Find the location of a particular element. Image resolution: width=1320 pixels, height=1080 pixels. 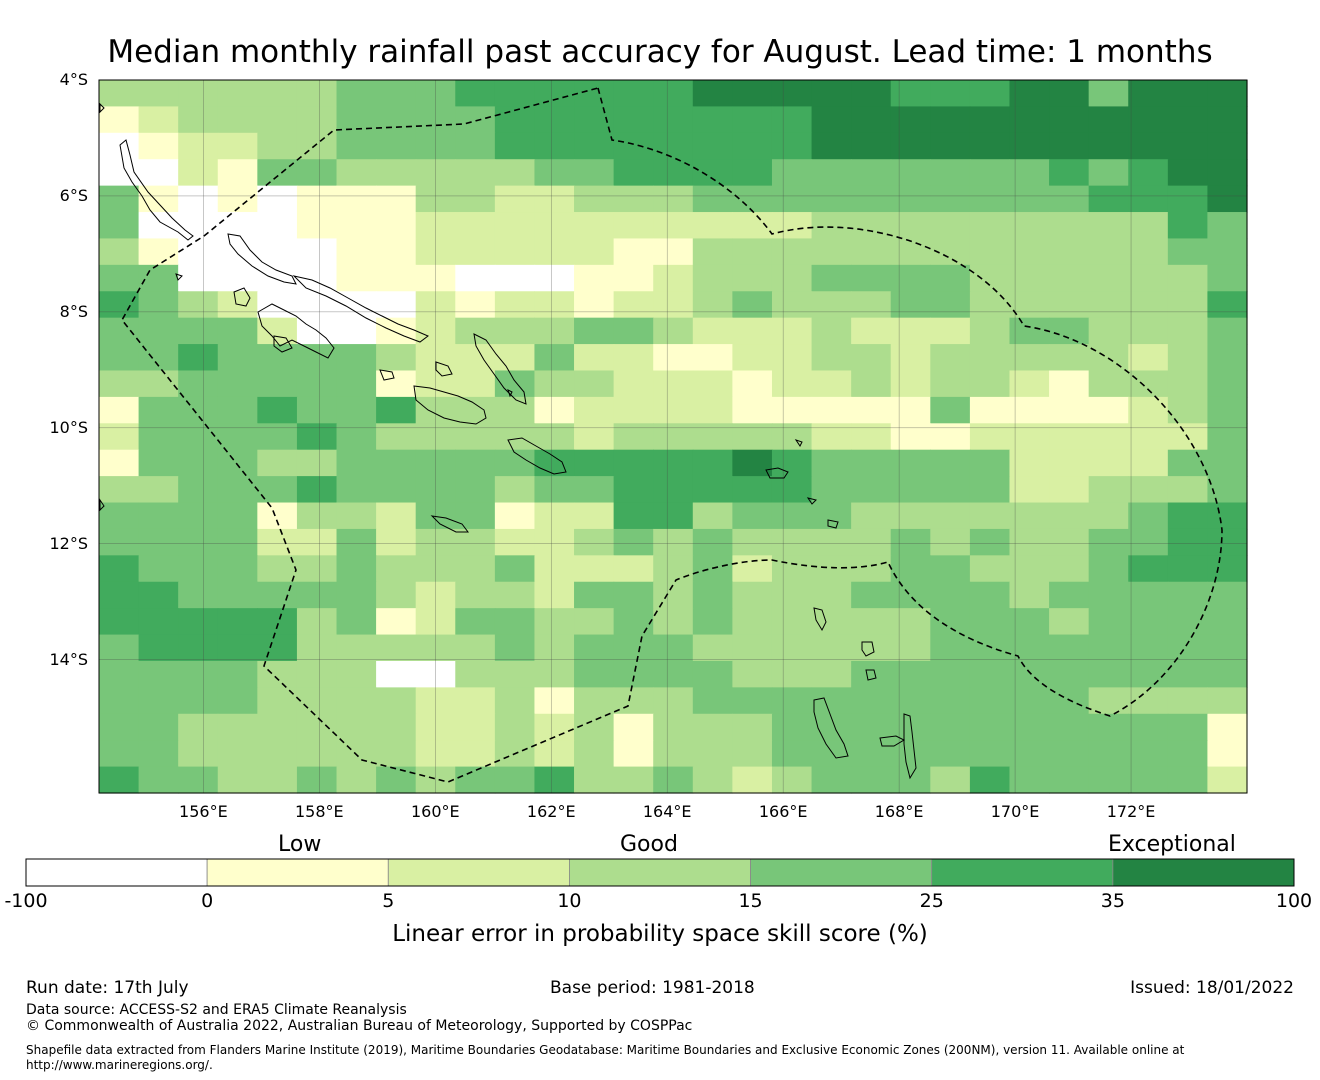

vanikoro-island is located at coordinates (833, 524).